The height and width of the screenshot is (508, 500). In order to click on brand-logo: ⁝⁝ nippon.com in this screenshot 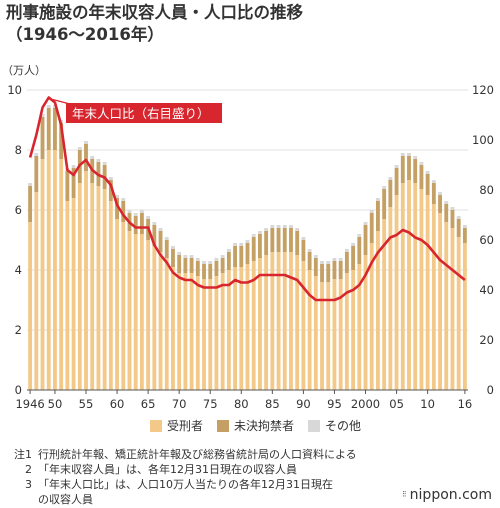, I will do `click(447, 495)`.